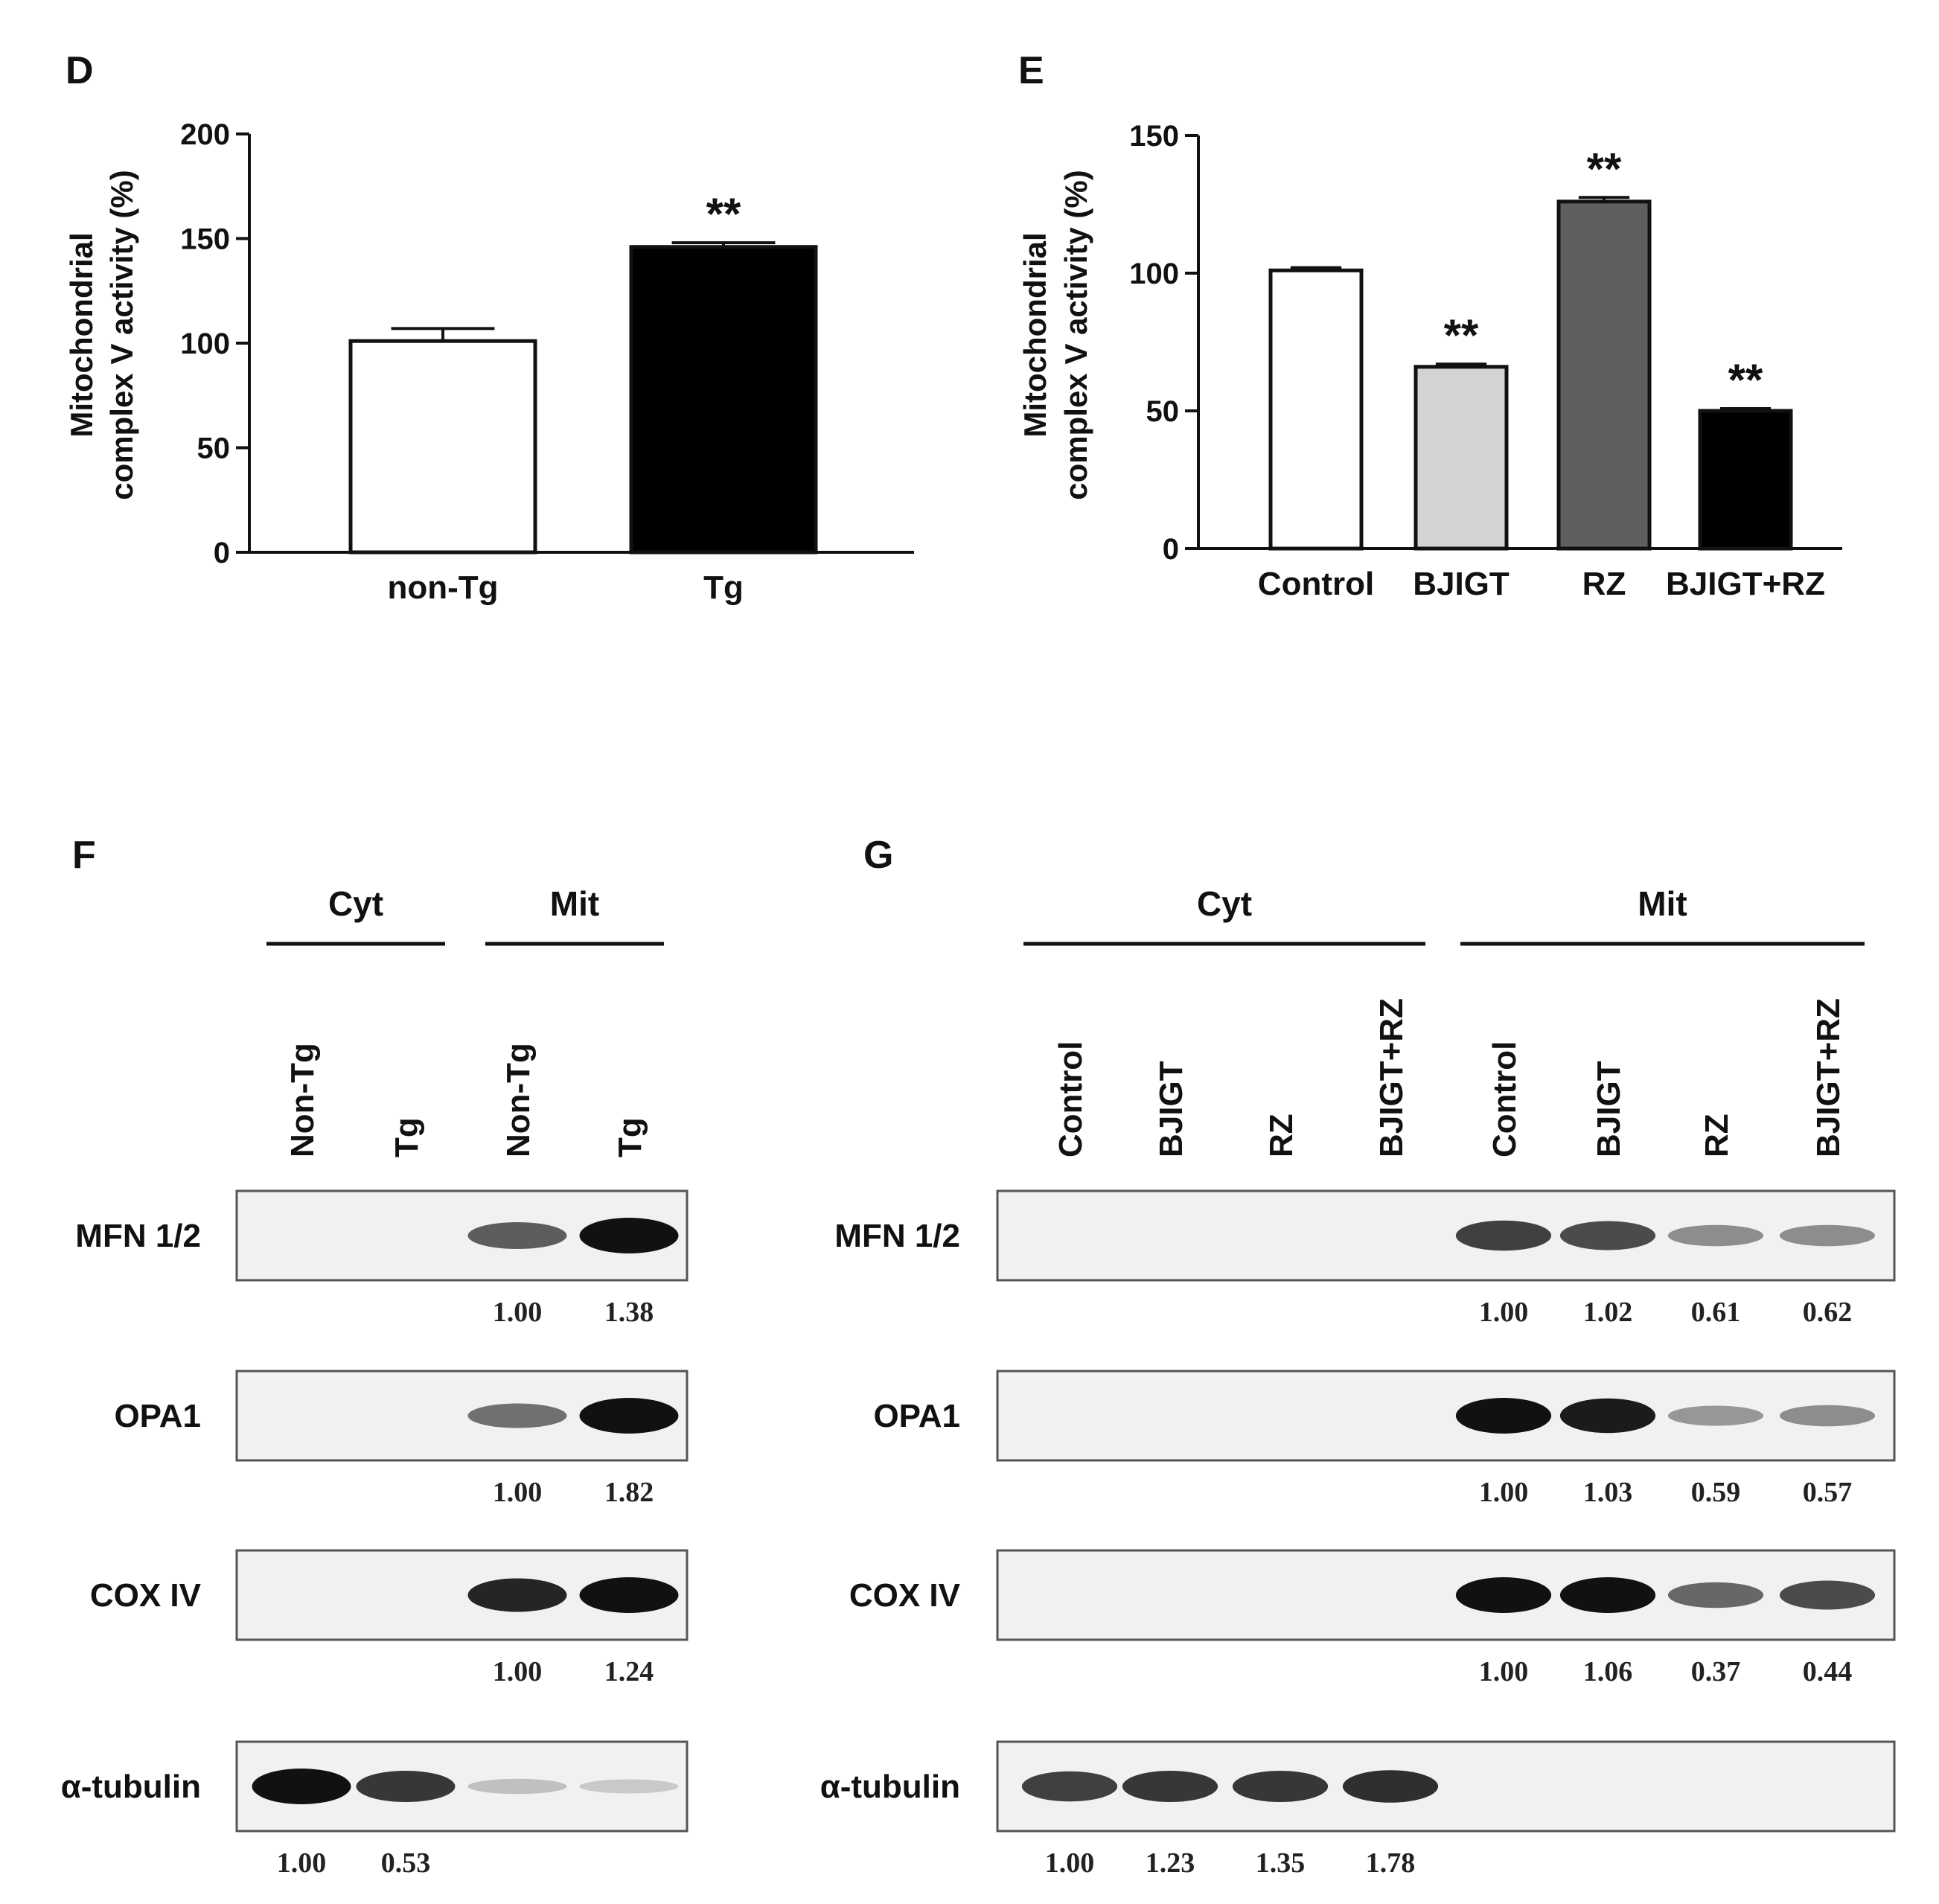 This screenshot has height=1904, width=1939. Describe the element at coordinates (1829, 1077) in the screenshot. I see `lane-label: BJIGT+RZ` at that location.